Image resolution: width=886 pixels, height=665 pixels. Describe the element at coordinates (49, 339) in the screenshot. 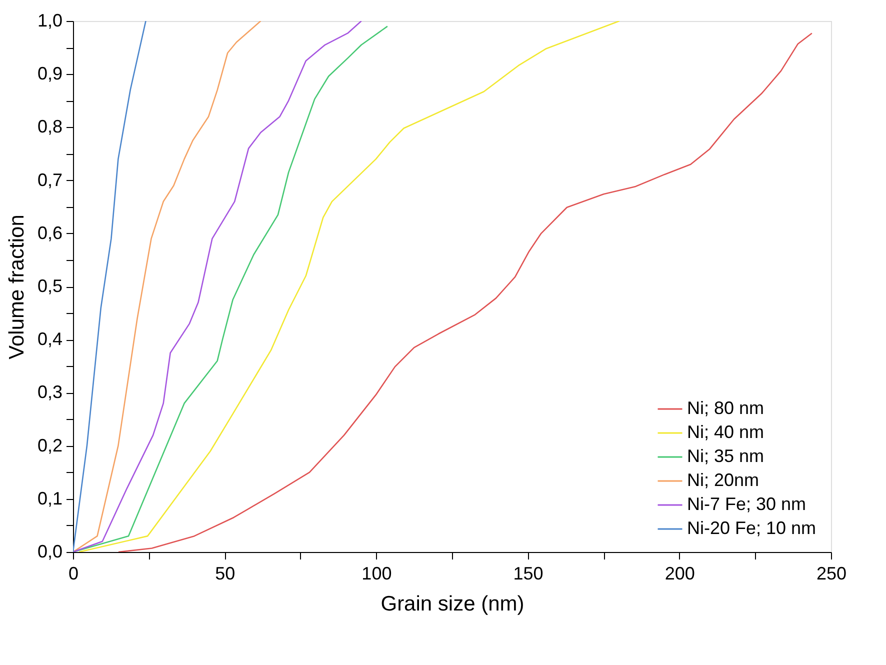

I see `y-tick-label: 0,4` at that location.